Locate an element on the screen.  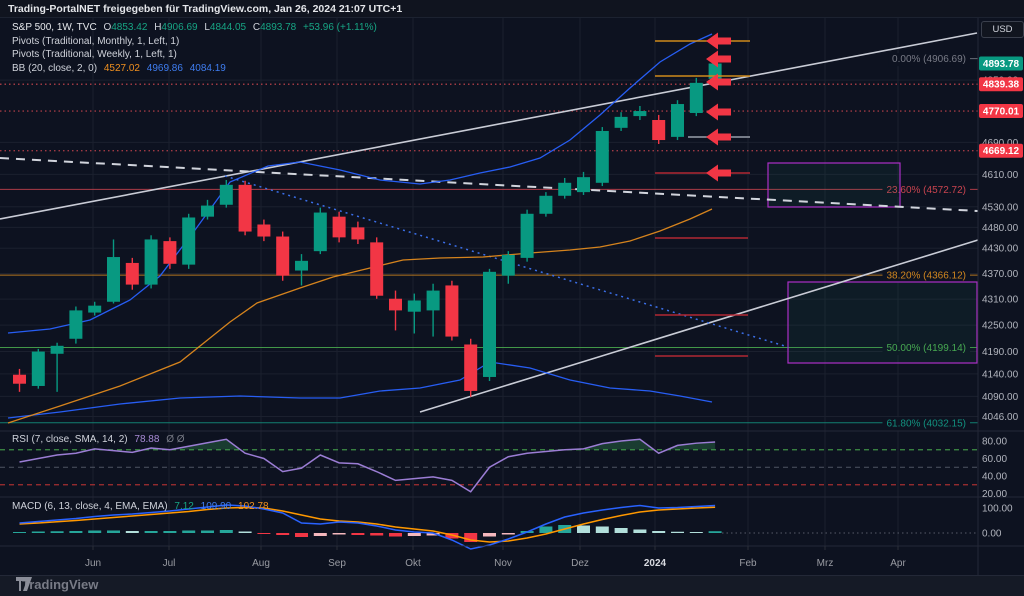
svg-text: Feb is located at coordinates (748, 563).